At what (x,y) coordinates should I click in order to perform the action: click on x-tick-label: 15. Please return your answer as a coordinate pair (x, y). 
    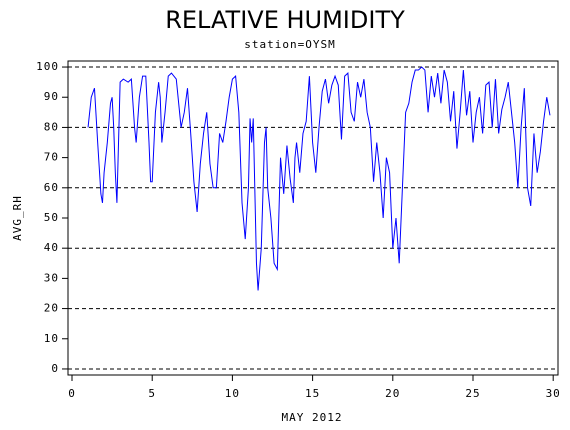
    Looking at the image, I should click on (312, 393).